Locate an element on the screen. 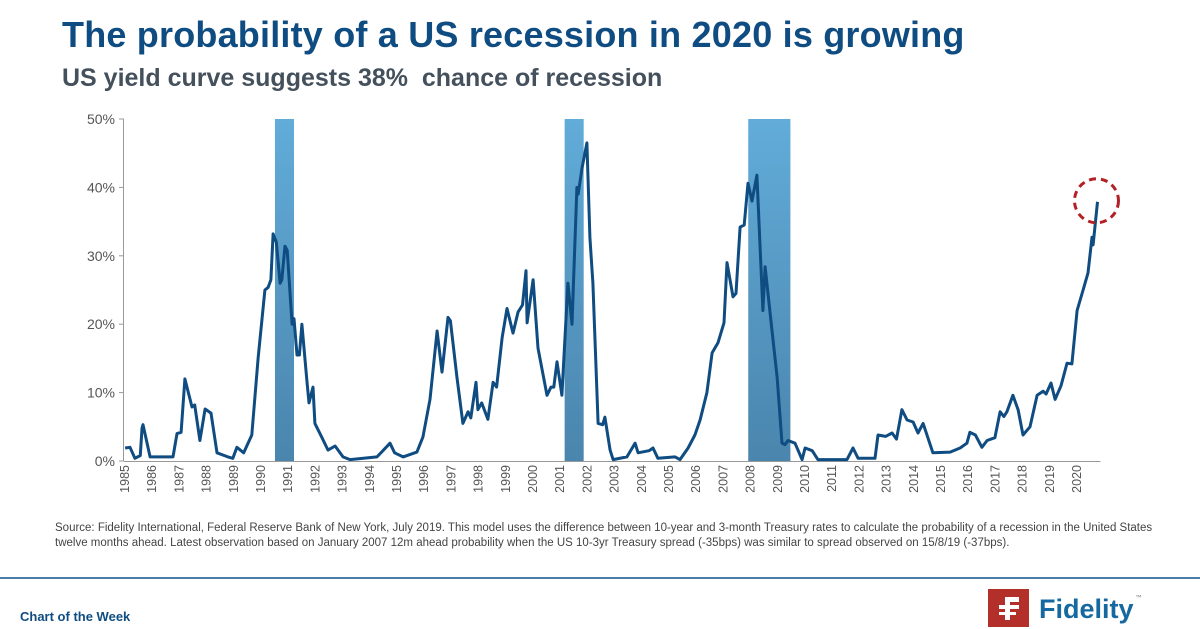 The height and width of the screenshot is (629, 1200). x-tick-label: 1995 is located at coordinates (397, 479).